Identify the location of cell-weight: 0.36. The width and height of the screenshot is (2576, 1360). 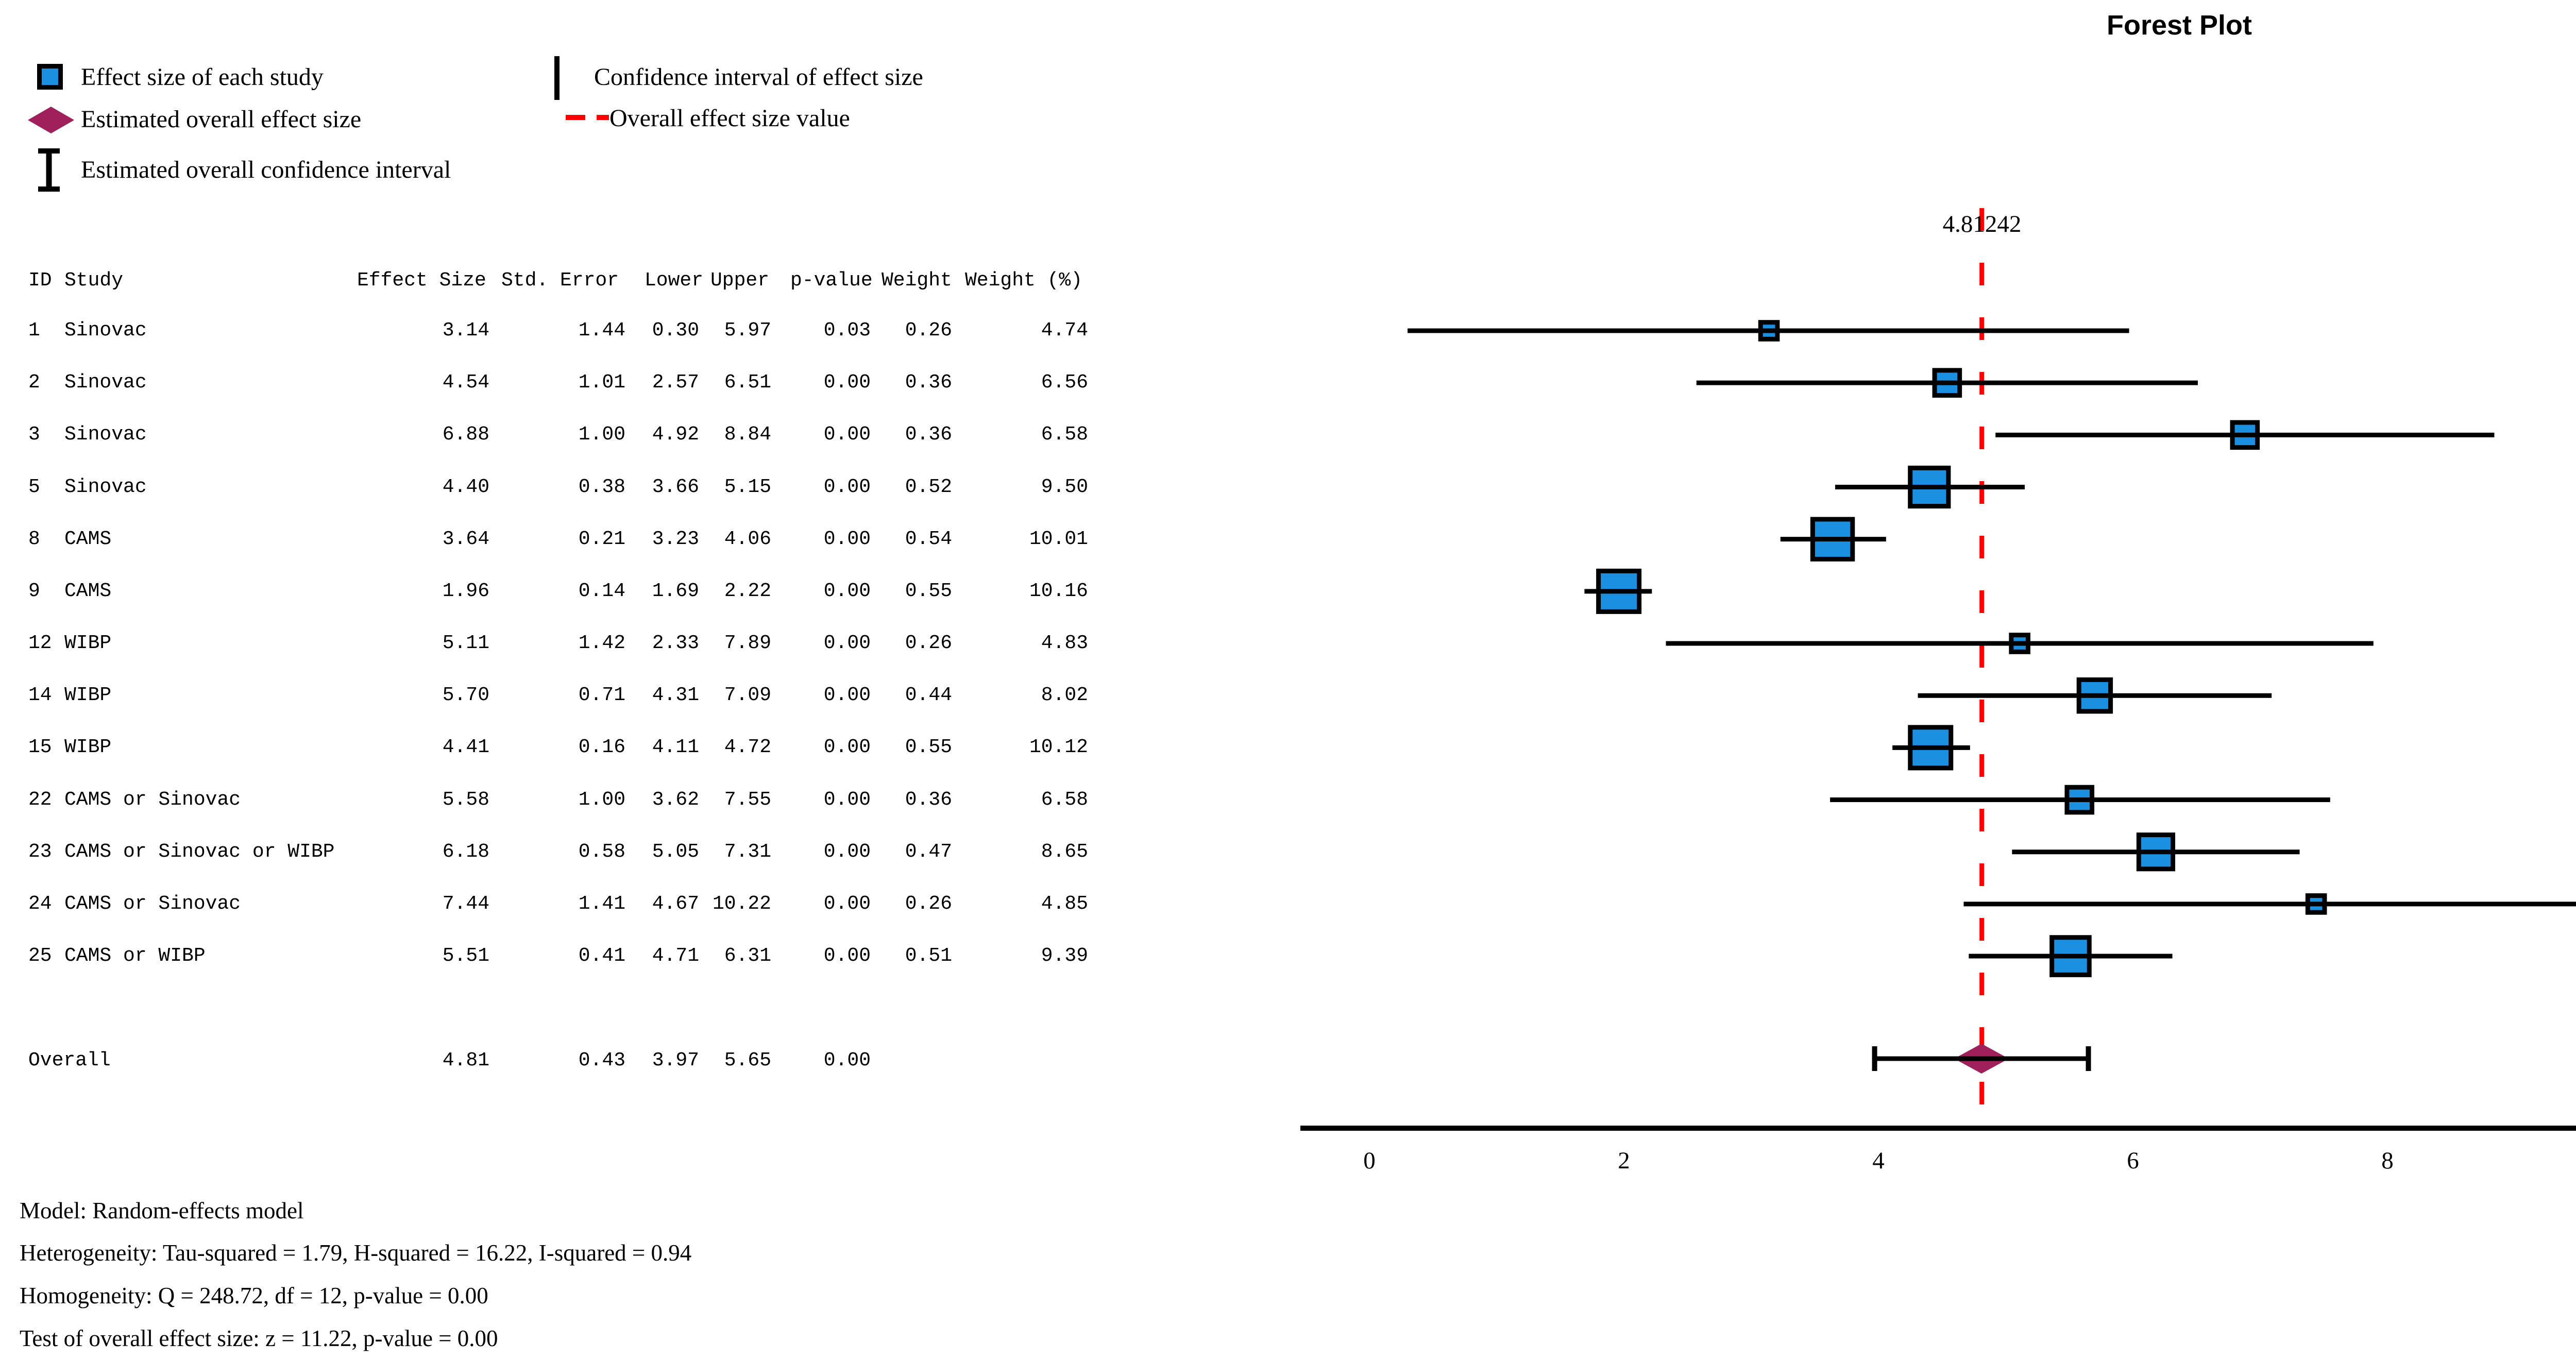
(928, 434).